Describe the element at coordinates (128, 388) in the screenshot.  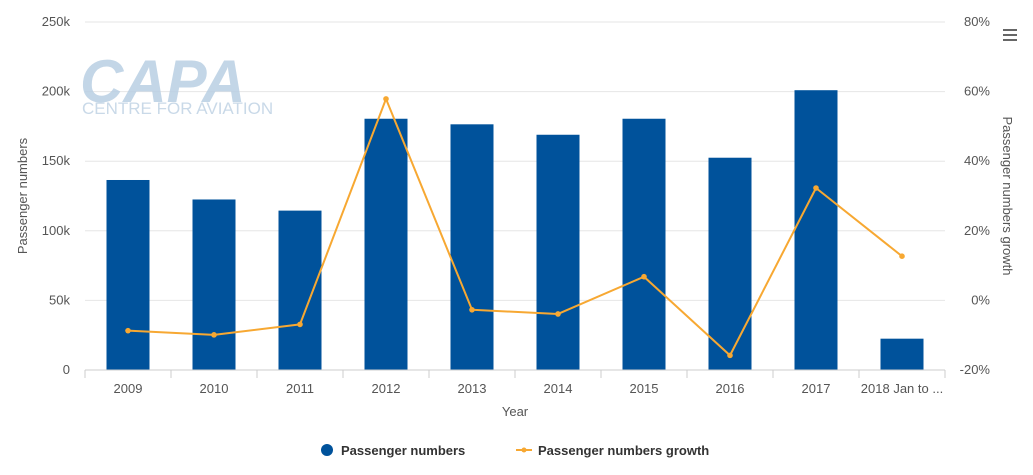
I see `x-tick-label: 2009` at that location.